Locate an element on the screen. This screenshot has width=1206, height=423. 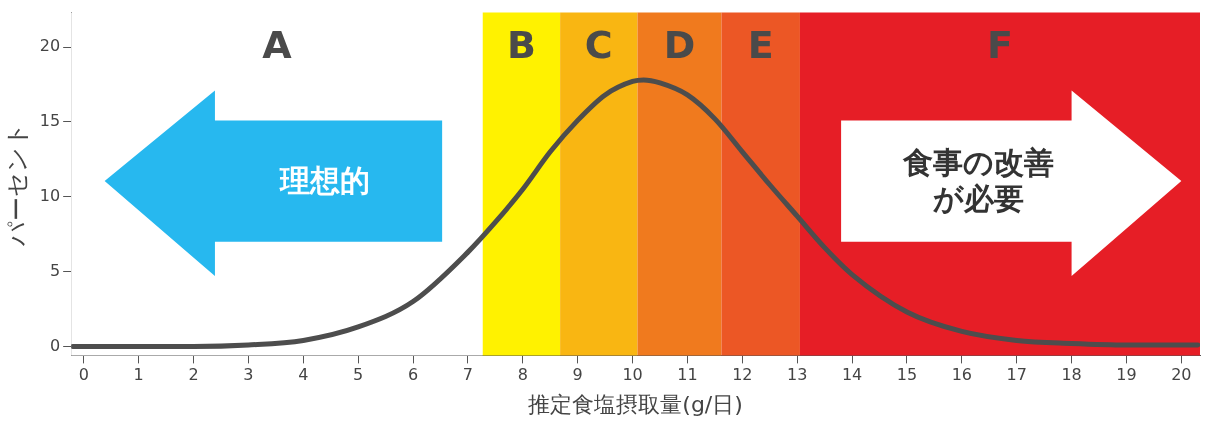
x-tick-label: 3 is located at coordinates (248, 375).